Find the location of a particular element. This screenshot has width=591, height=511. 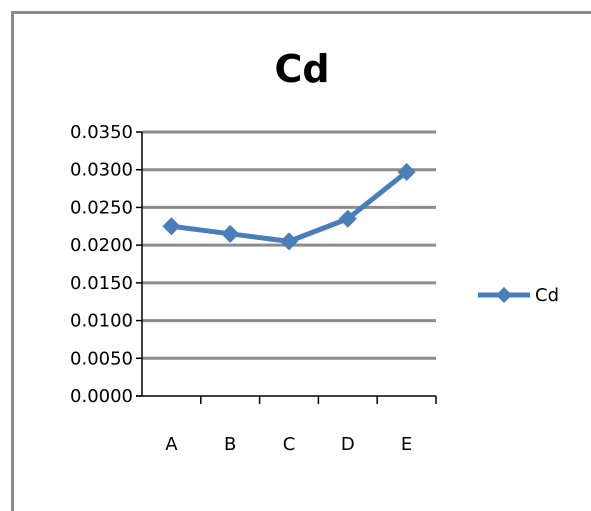

y-tick-label: 0.0350 is located at coordinates (101, 132).